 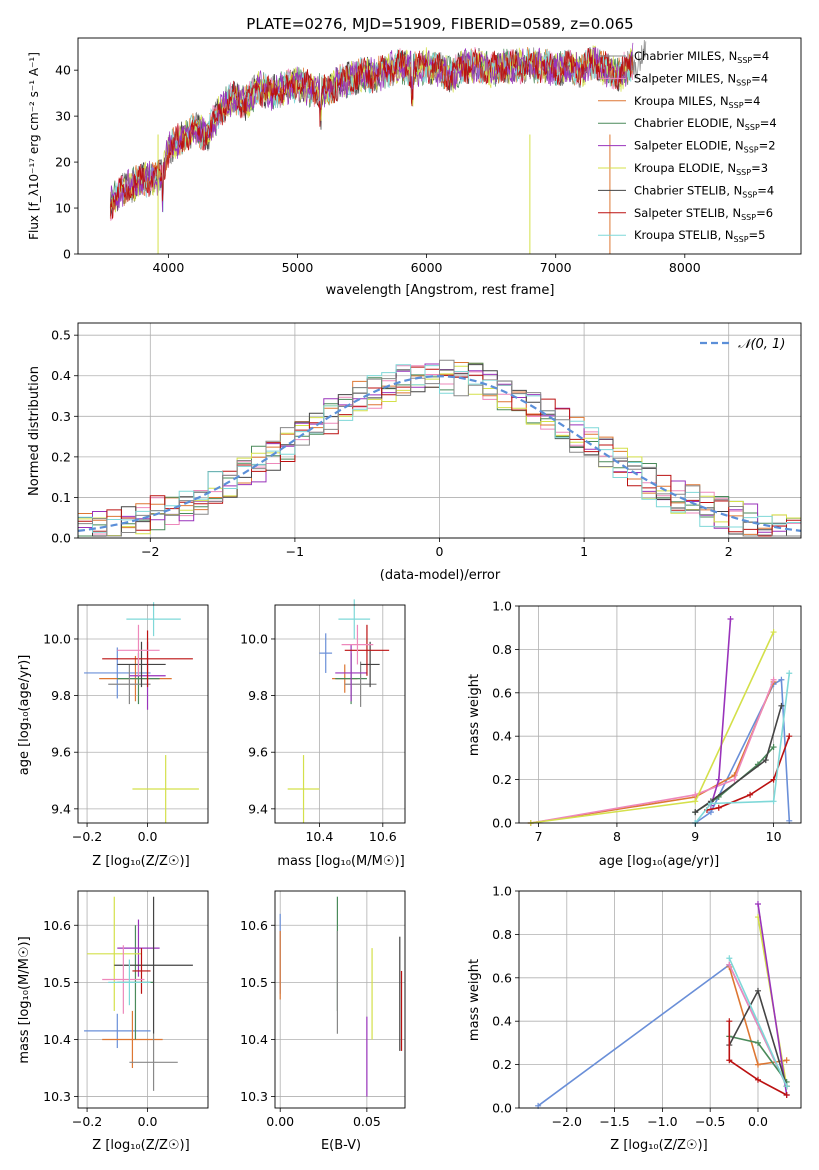 What do you see at coordinates (319, 836) in the screenshot?
I see `x-tick-label: 10.4` at bounding box center [319, 836].